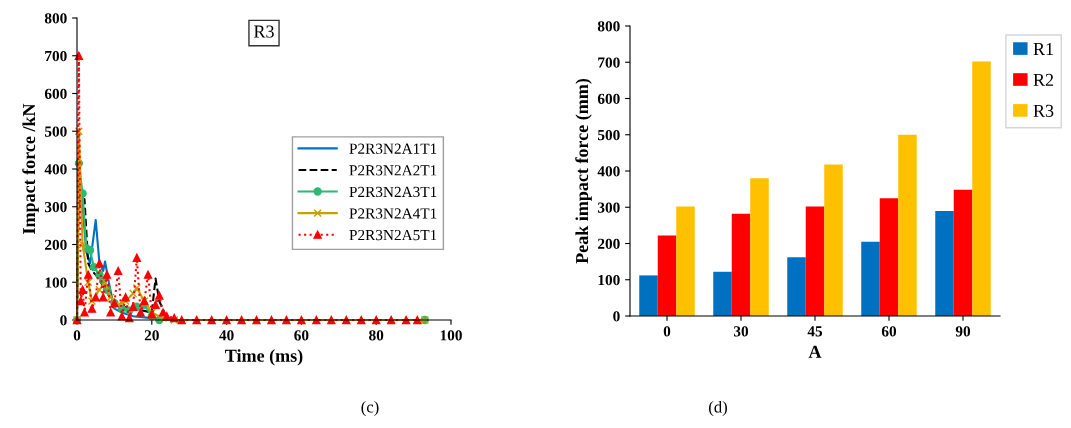  I want to click on legend-label: P2R3N2A2T1, so click(393, 170).